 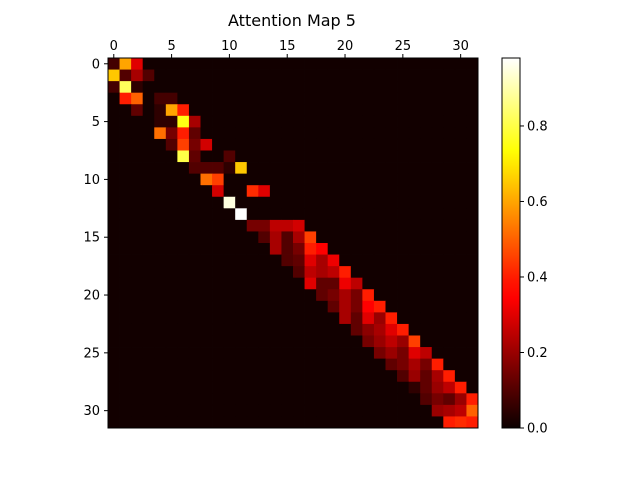 What do you see at coordinates (91, 296) in the screenshot?
I see `y-tick-label: 20` at bounding box center [91, 296].